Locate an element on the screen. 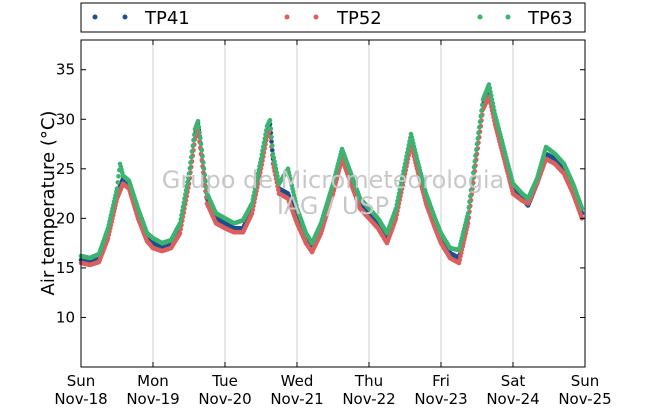 This screenshot has width=650, height=409. x-tick-label-day: Mon is located at coordinates (153, 381).